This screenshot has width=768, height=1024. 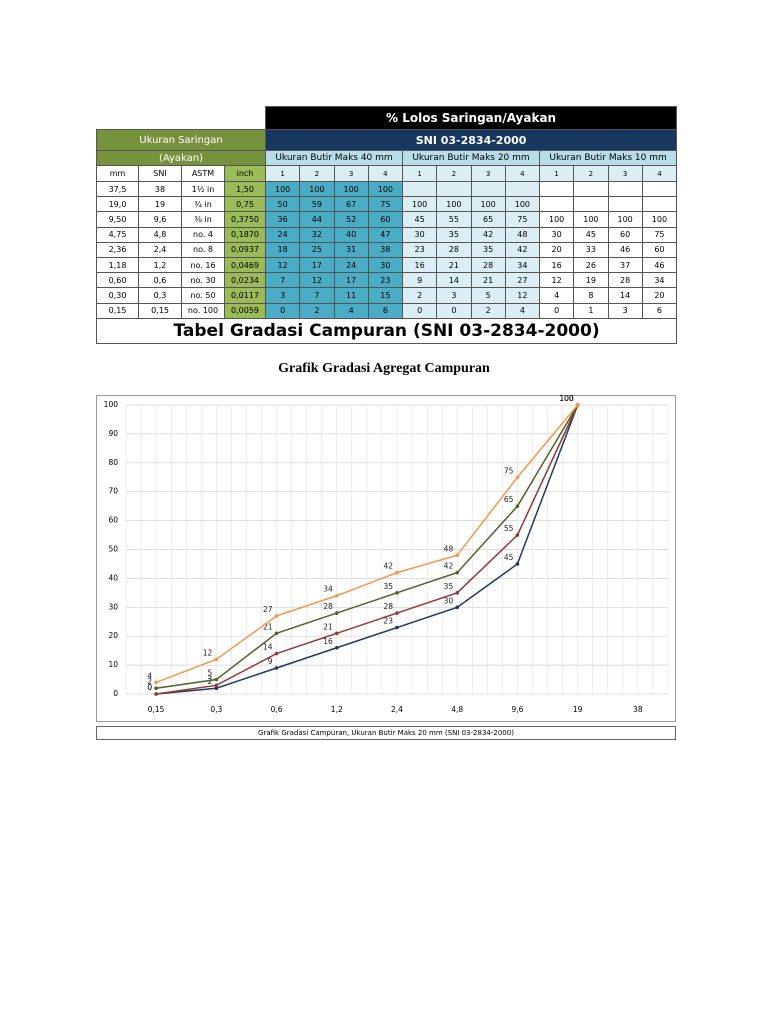 What do you see at coordinates (210, 678) in the screenshot?
I see `data-label: 3` at bounding box center [210, 678].